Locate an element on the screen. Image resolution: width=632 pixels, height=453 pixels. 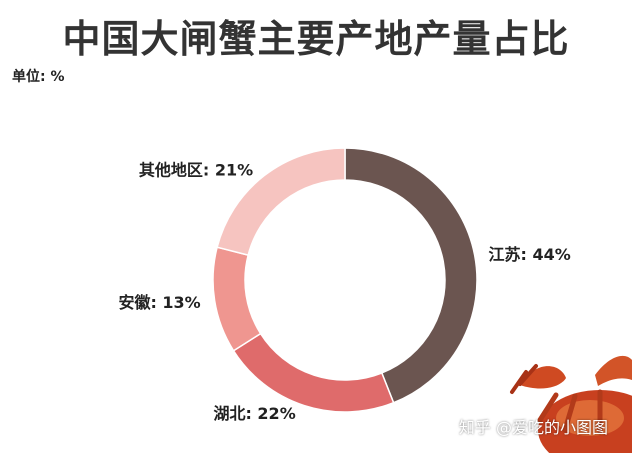
unit-label: 单位: % is located at coordinates (38, 77).